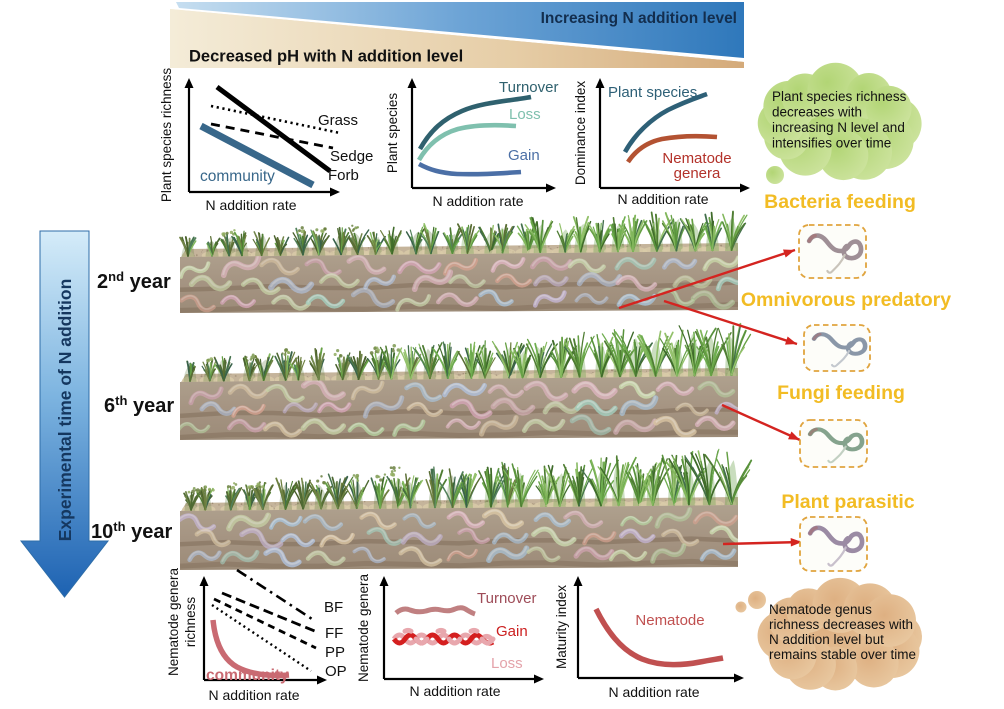  What do you see at coordinates (351, 156) in the screenshot?
I see `svg-text: Sedge` at bounding box center [351, 156].